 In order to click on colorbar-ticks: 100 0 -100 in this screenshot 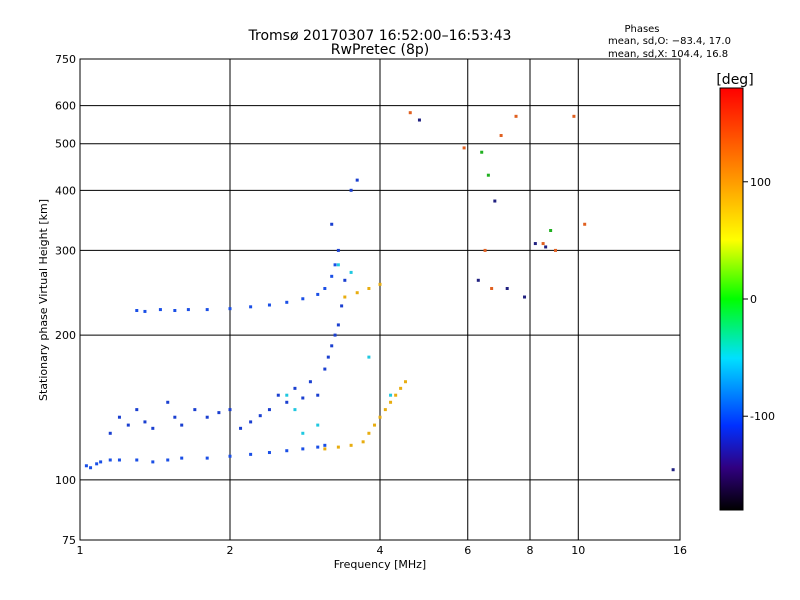, I will do `click(759, 299)`.